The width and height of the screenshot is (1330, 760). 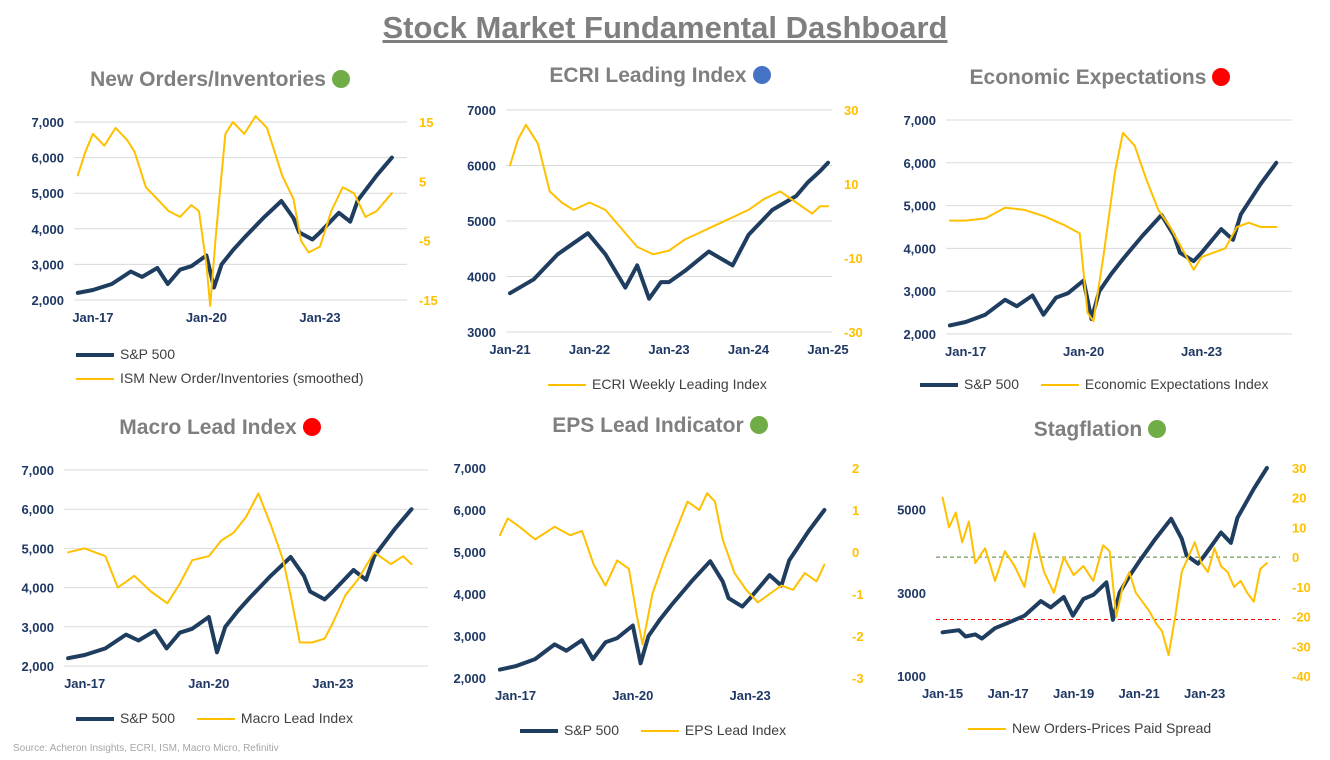 I want to click on left-tick-label: 4,000, so click(x=37, y=588).